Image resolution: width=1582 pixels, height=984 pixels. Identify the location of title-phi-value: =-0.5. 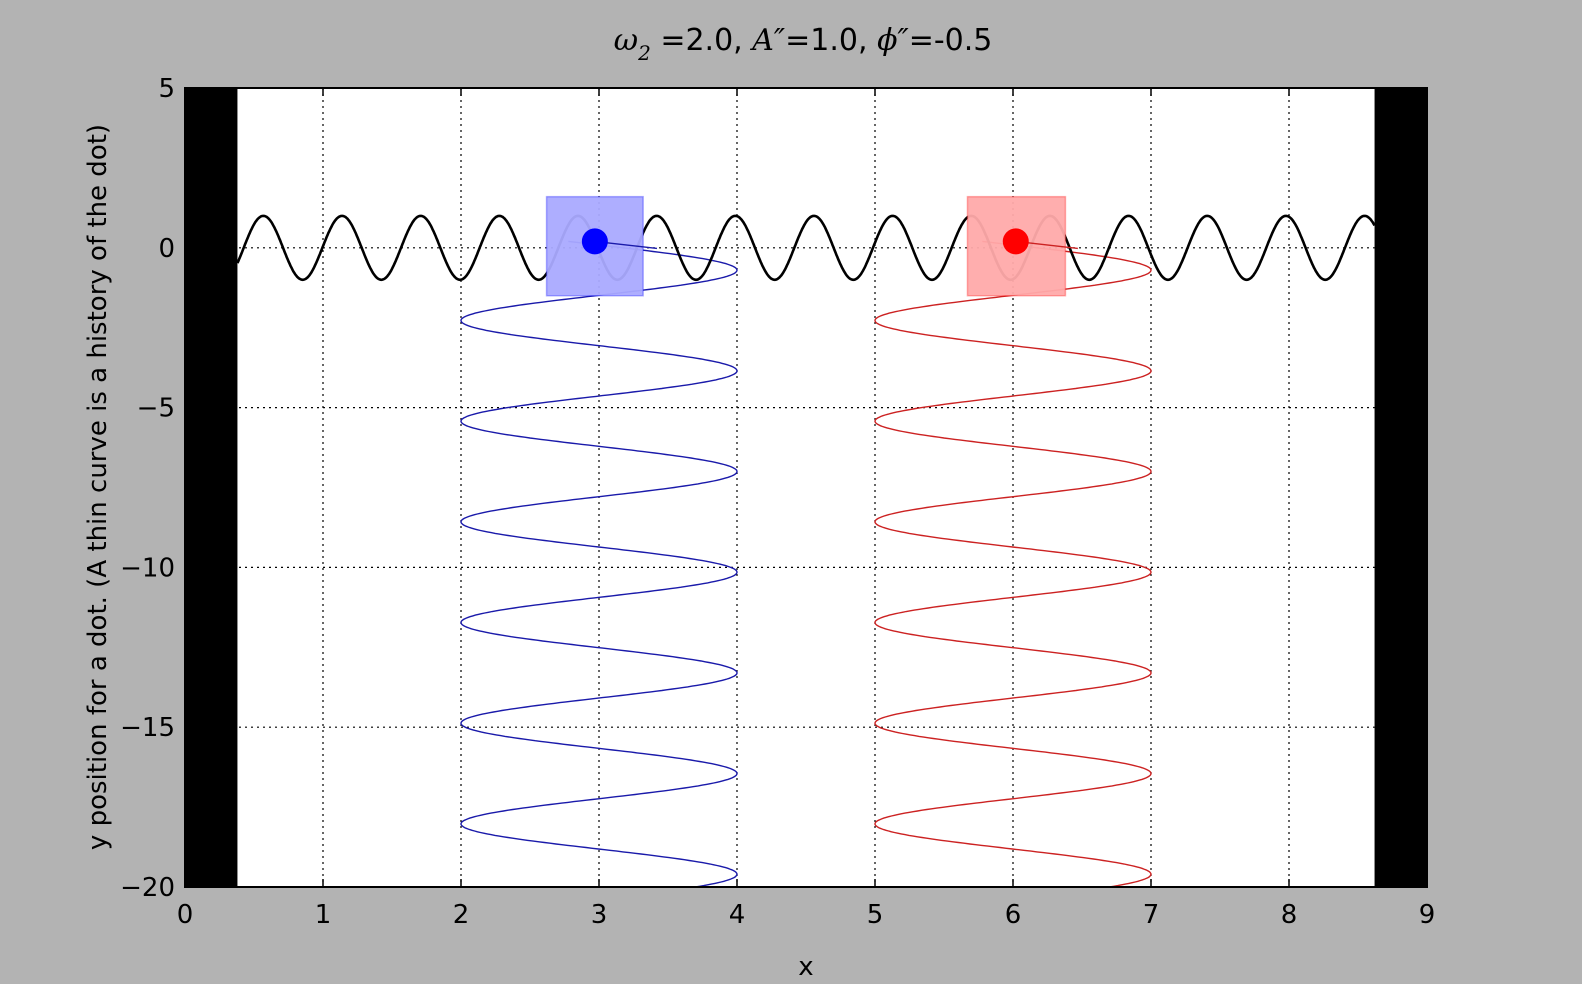
(951, 40).